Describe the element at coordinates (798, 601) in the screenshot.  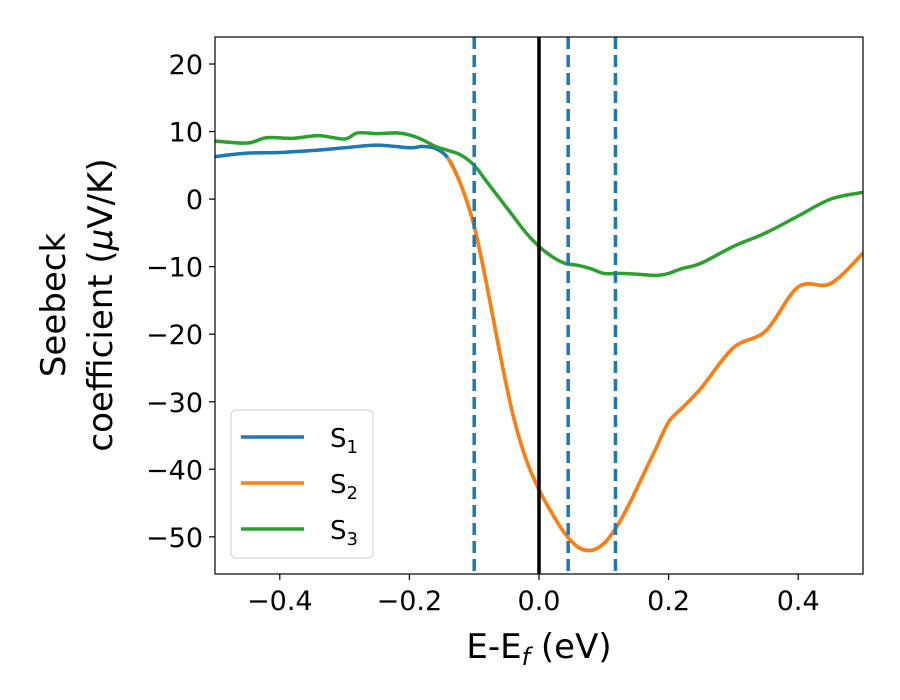
I see `x-tick-label: 0.4` at that location.